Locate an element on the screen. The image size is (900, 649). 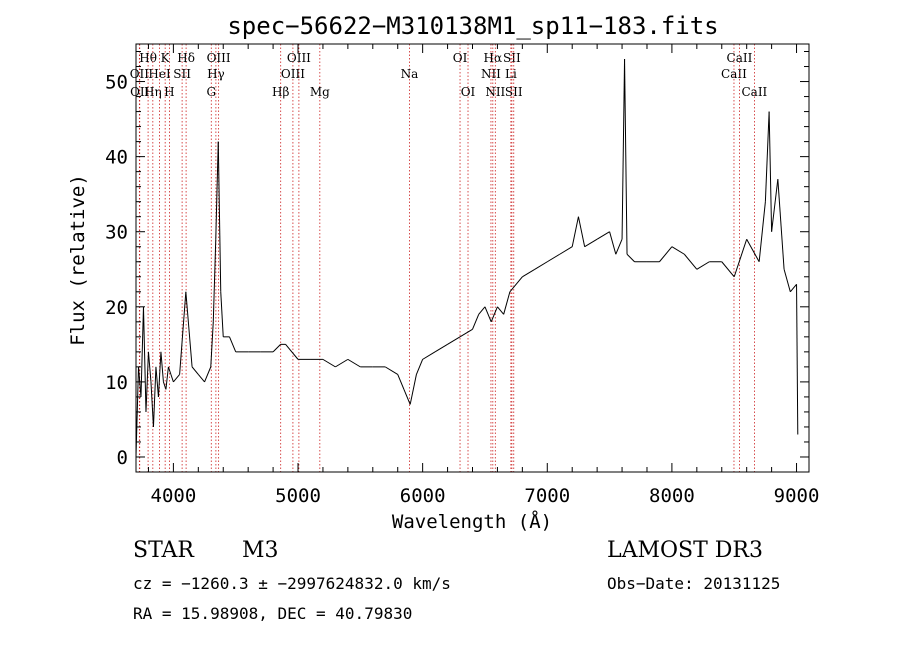
x-tick-label: 7000 is located at coordinates (547, 496).